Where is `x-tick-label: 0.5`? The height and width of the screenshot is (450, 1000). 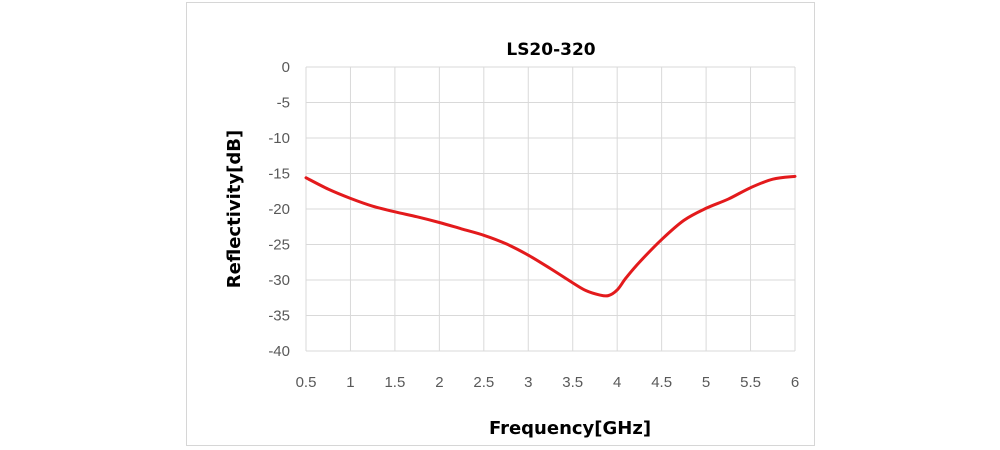 x-tick-label: 0.5 is located at coordinates (306, 382).